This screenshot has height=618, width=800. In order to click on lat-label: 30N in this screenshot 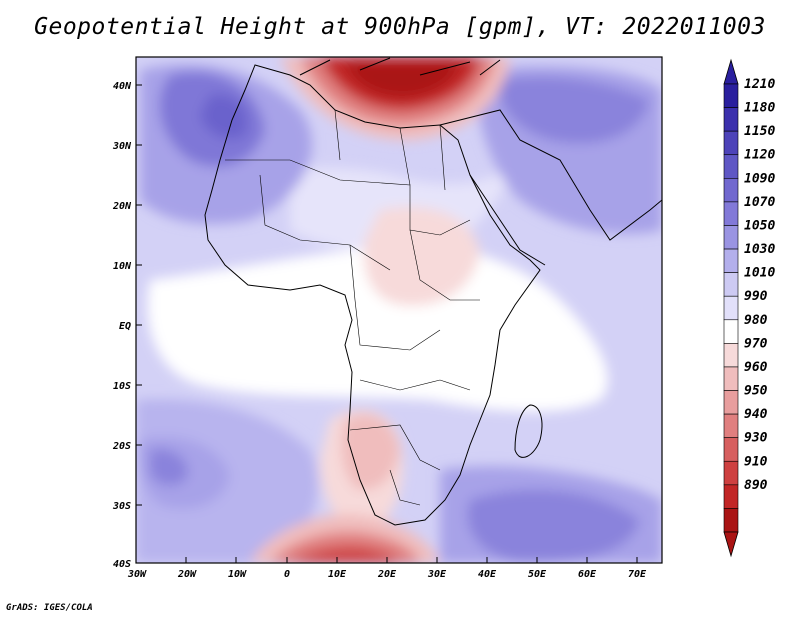, I will do `click(122, 146)`.